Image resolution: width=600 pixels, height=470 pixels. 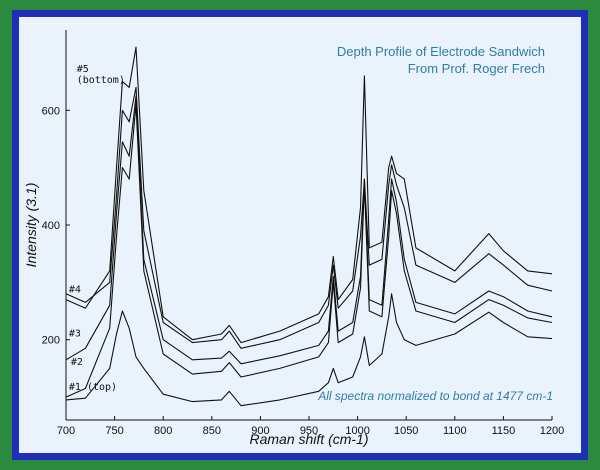 I want to click on y-tick-label: 400, so click(x=51, y=226).